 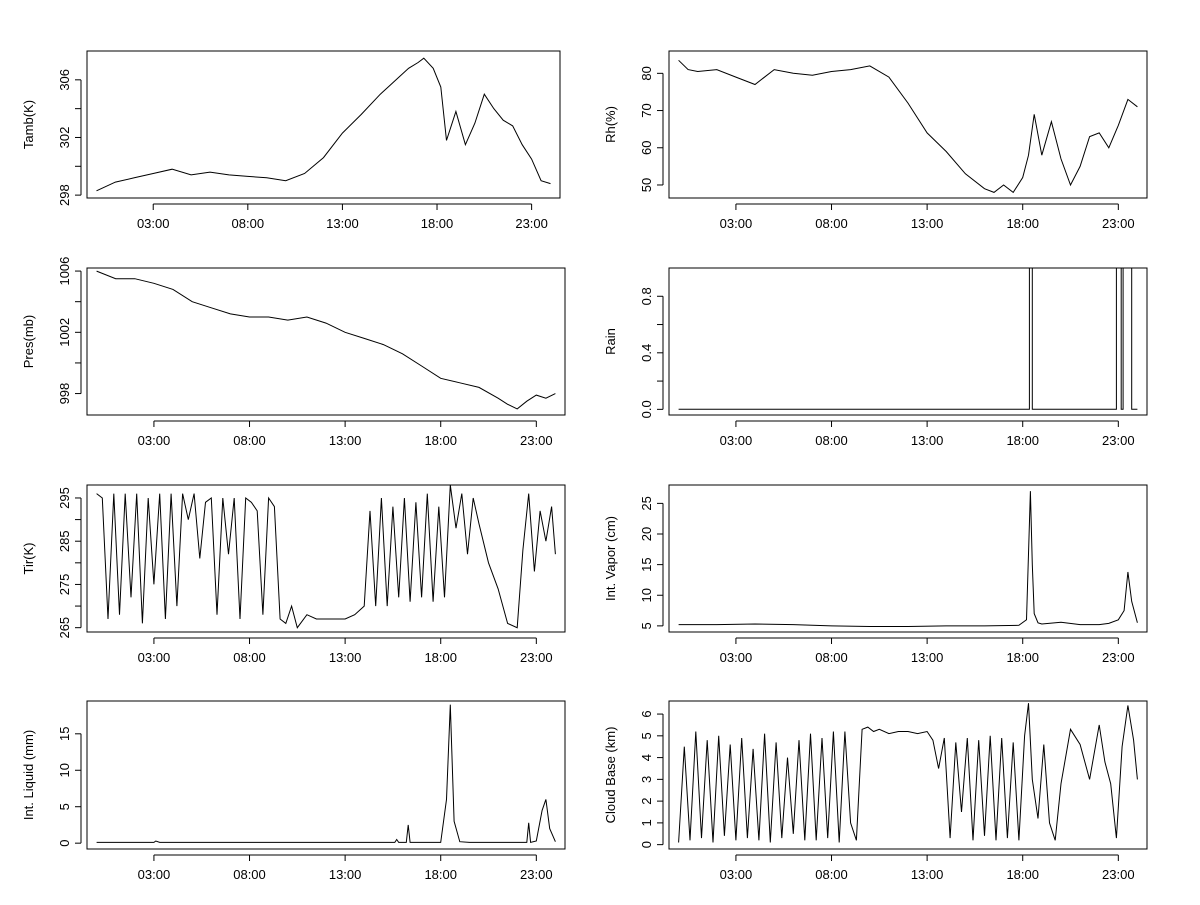 I want to click on y-tick-label: 0.4, so click(x=646, y=353).